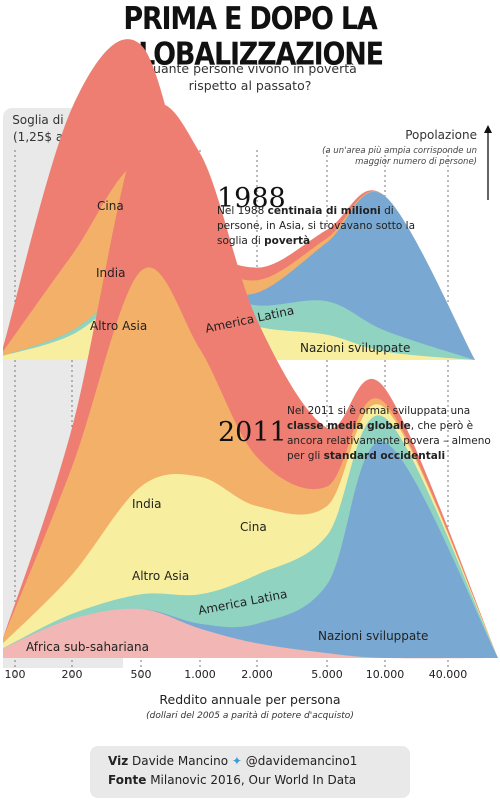 The width and height of the screenshot is (500, 805). I want to click on viz-author: Davide Mancino, so click(180, 761).